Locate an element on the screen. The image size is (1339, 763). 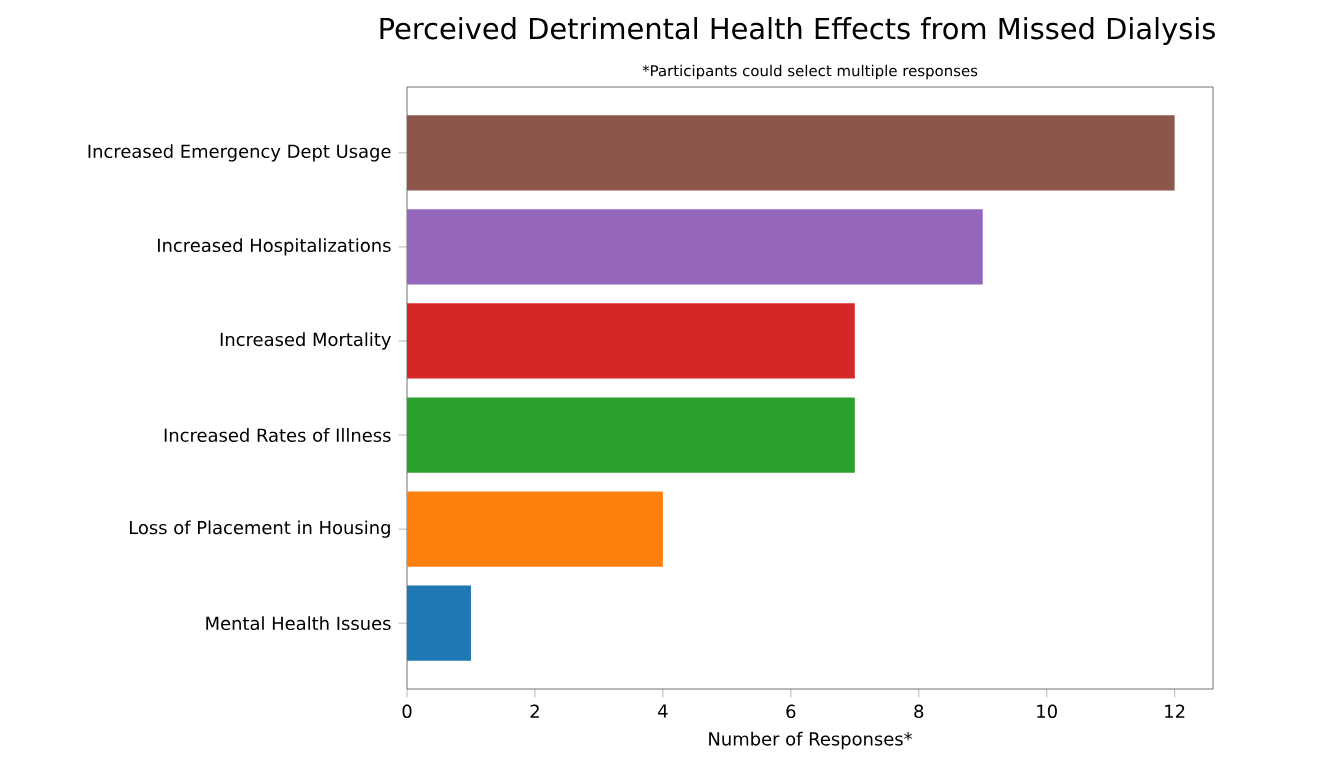
x-tick-label: 4 is located at coordinates (663, 711).